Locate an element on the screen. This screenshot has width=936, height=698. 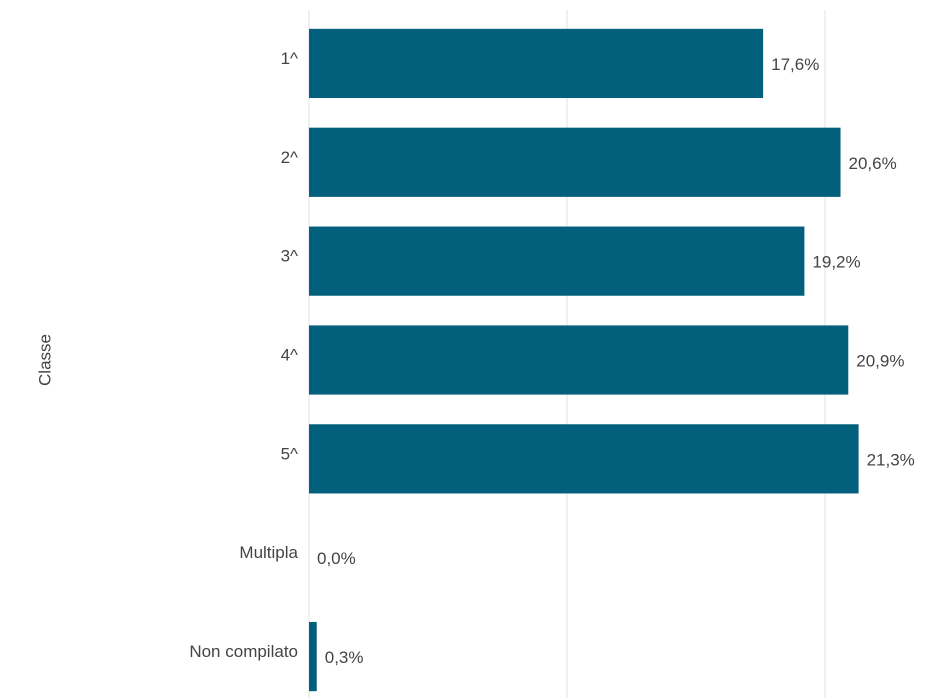
y-axis-label: Classe is located at coordinates (44, 360).